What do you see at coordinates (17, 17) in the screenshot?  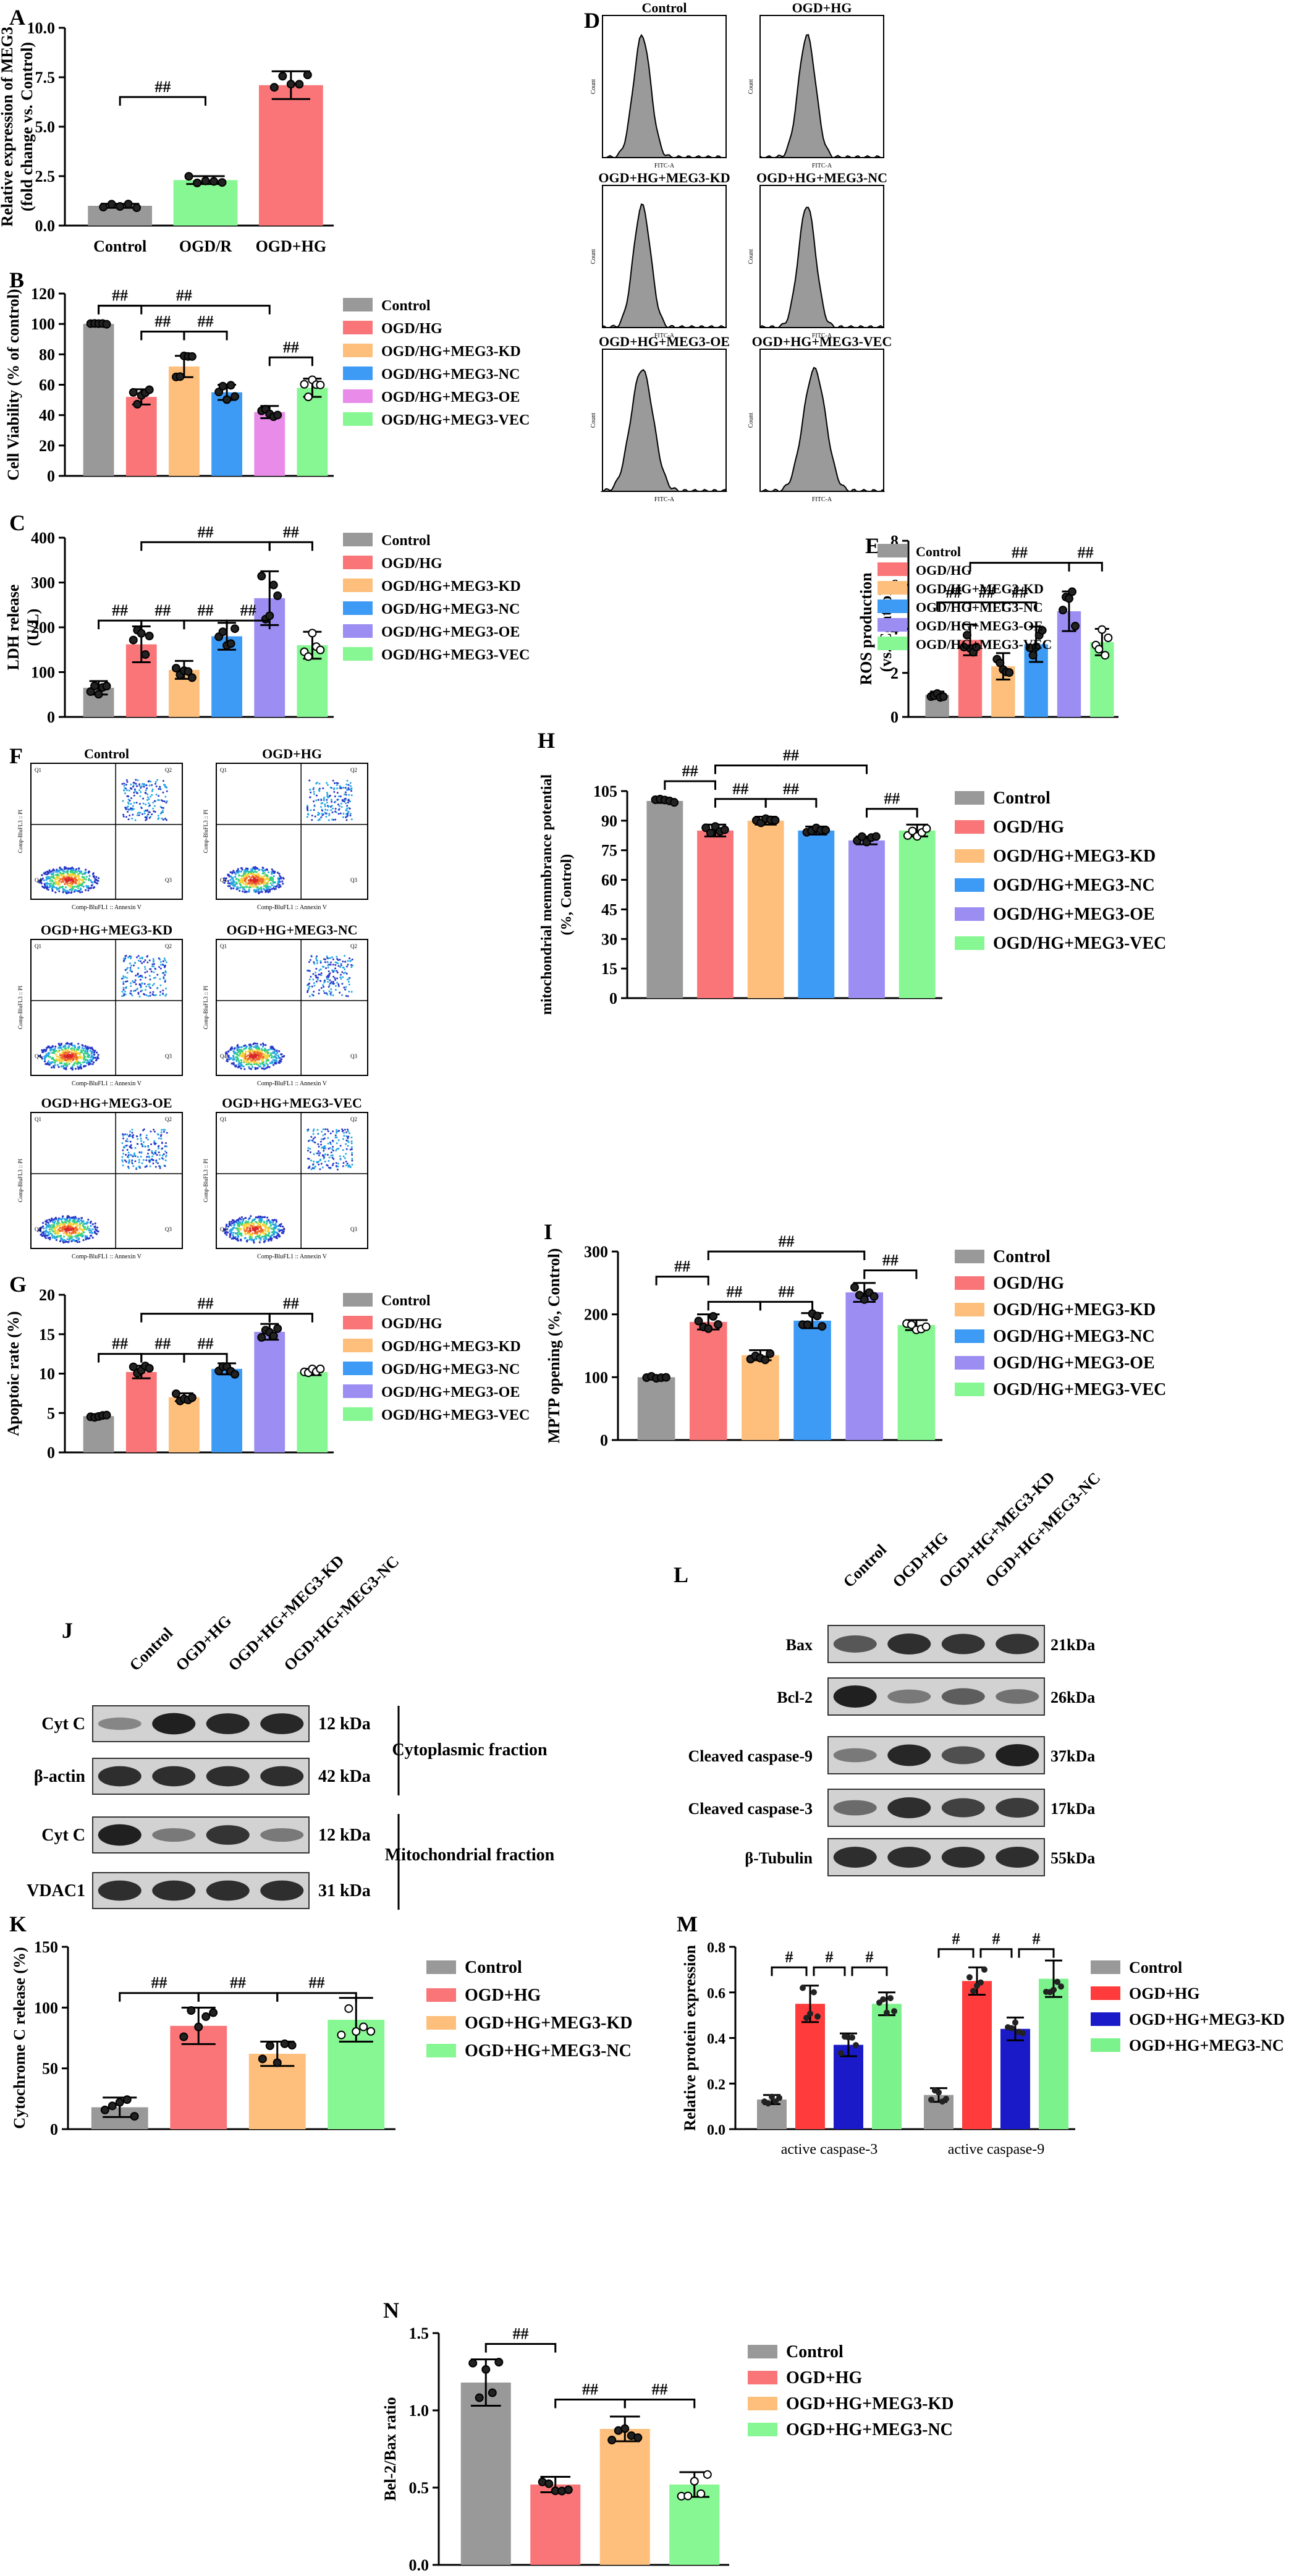 I see `panel-letter: A` at bounding box center [17, 17].